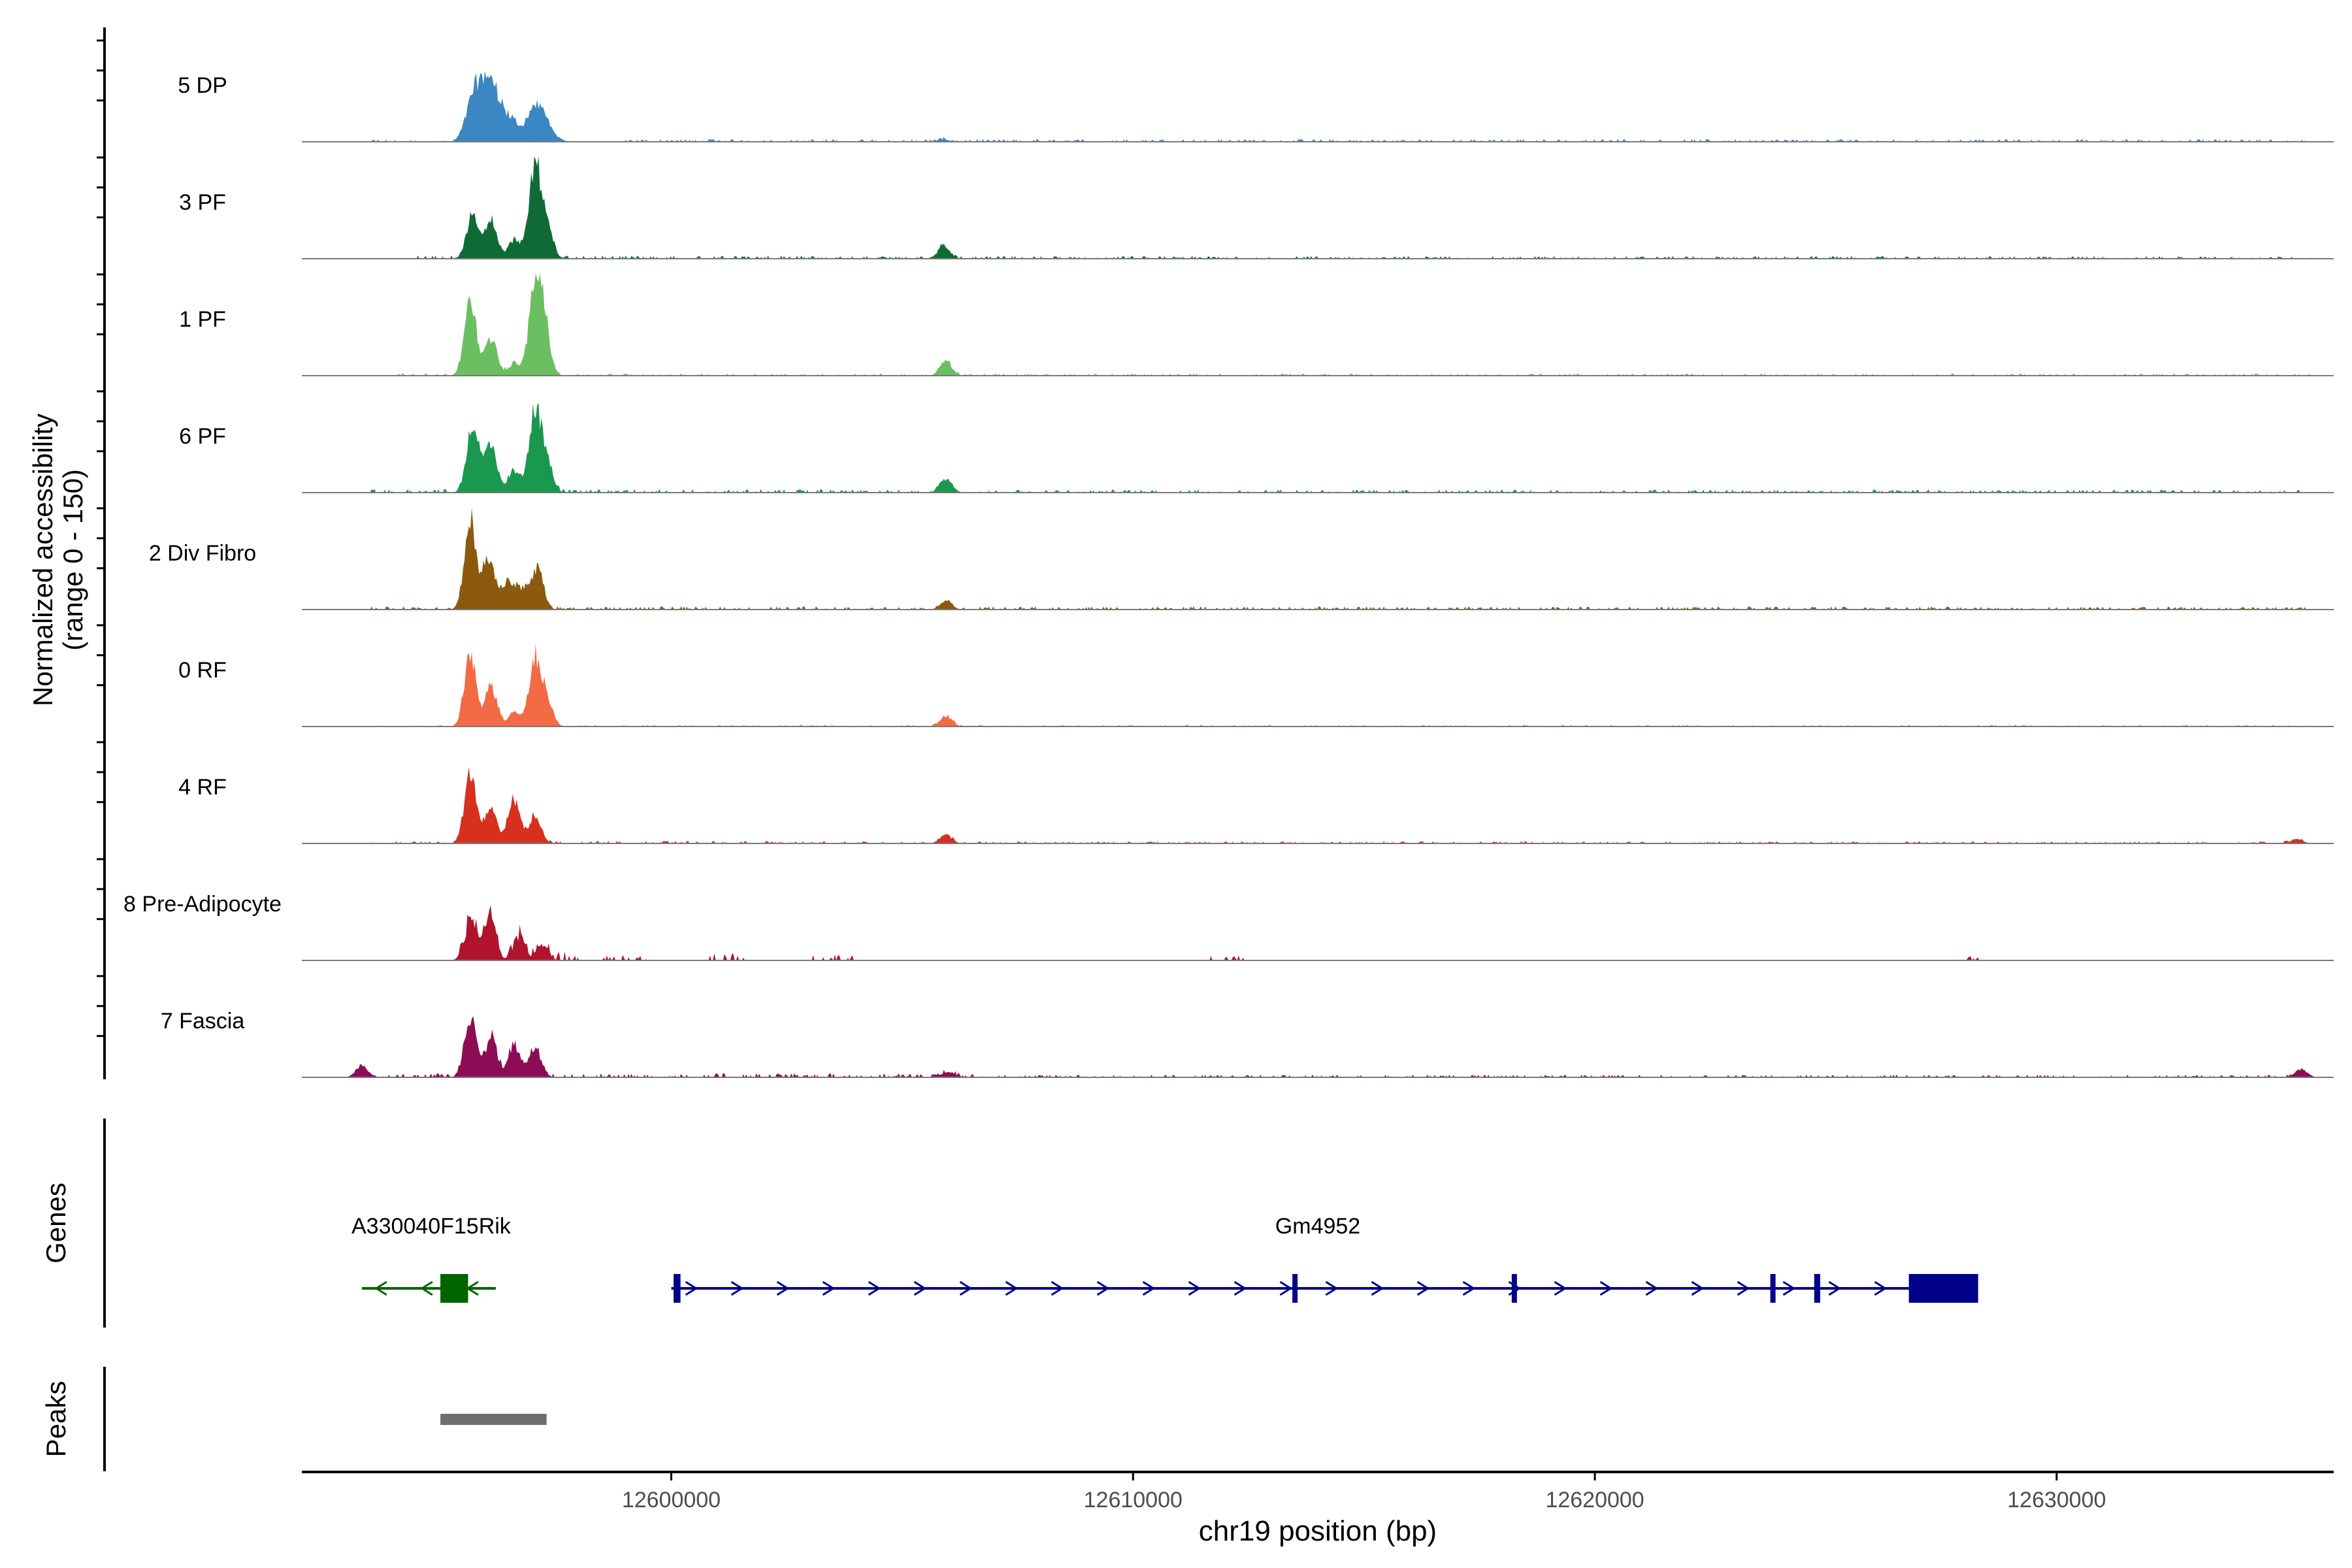 This screenshot has height=1568, width=2352. I want to click on peak-region, so click(493, 1419).